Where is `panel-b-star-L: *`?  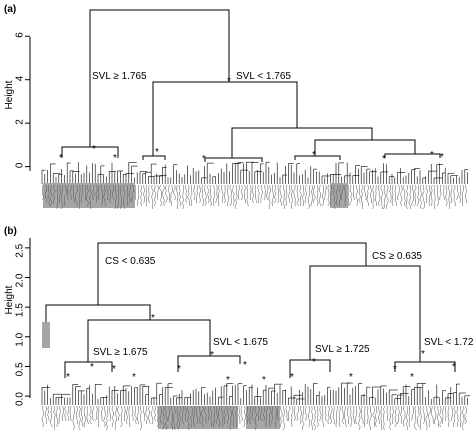
panel-b-star-L: * is located at coordinates (153, 318).